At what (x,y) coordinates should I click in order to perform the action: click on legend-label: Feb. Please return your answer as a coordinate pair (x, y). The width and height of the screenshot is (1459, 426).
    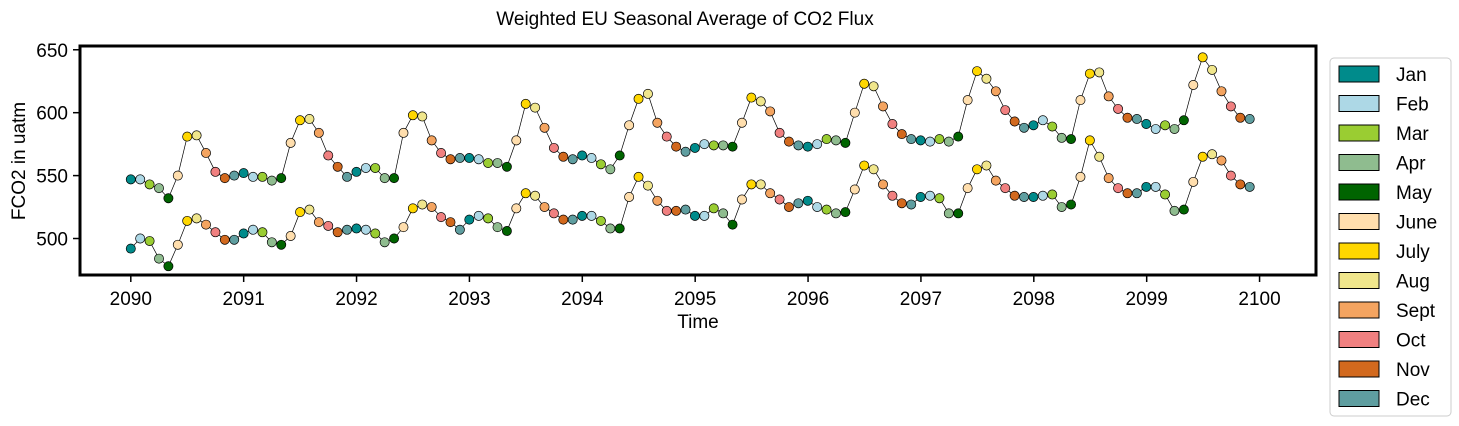
    Looking at the image, I should click on (1412, 105).